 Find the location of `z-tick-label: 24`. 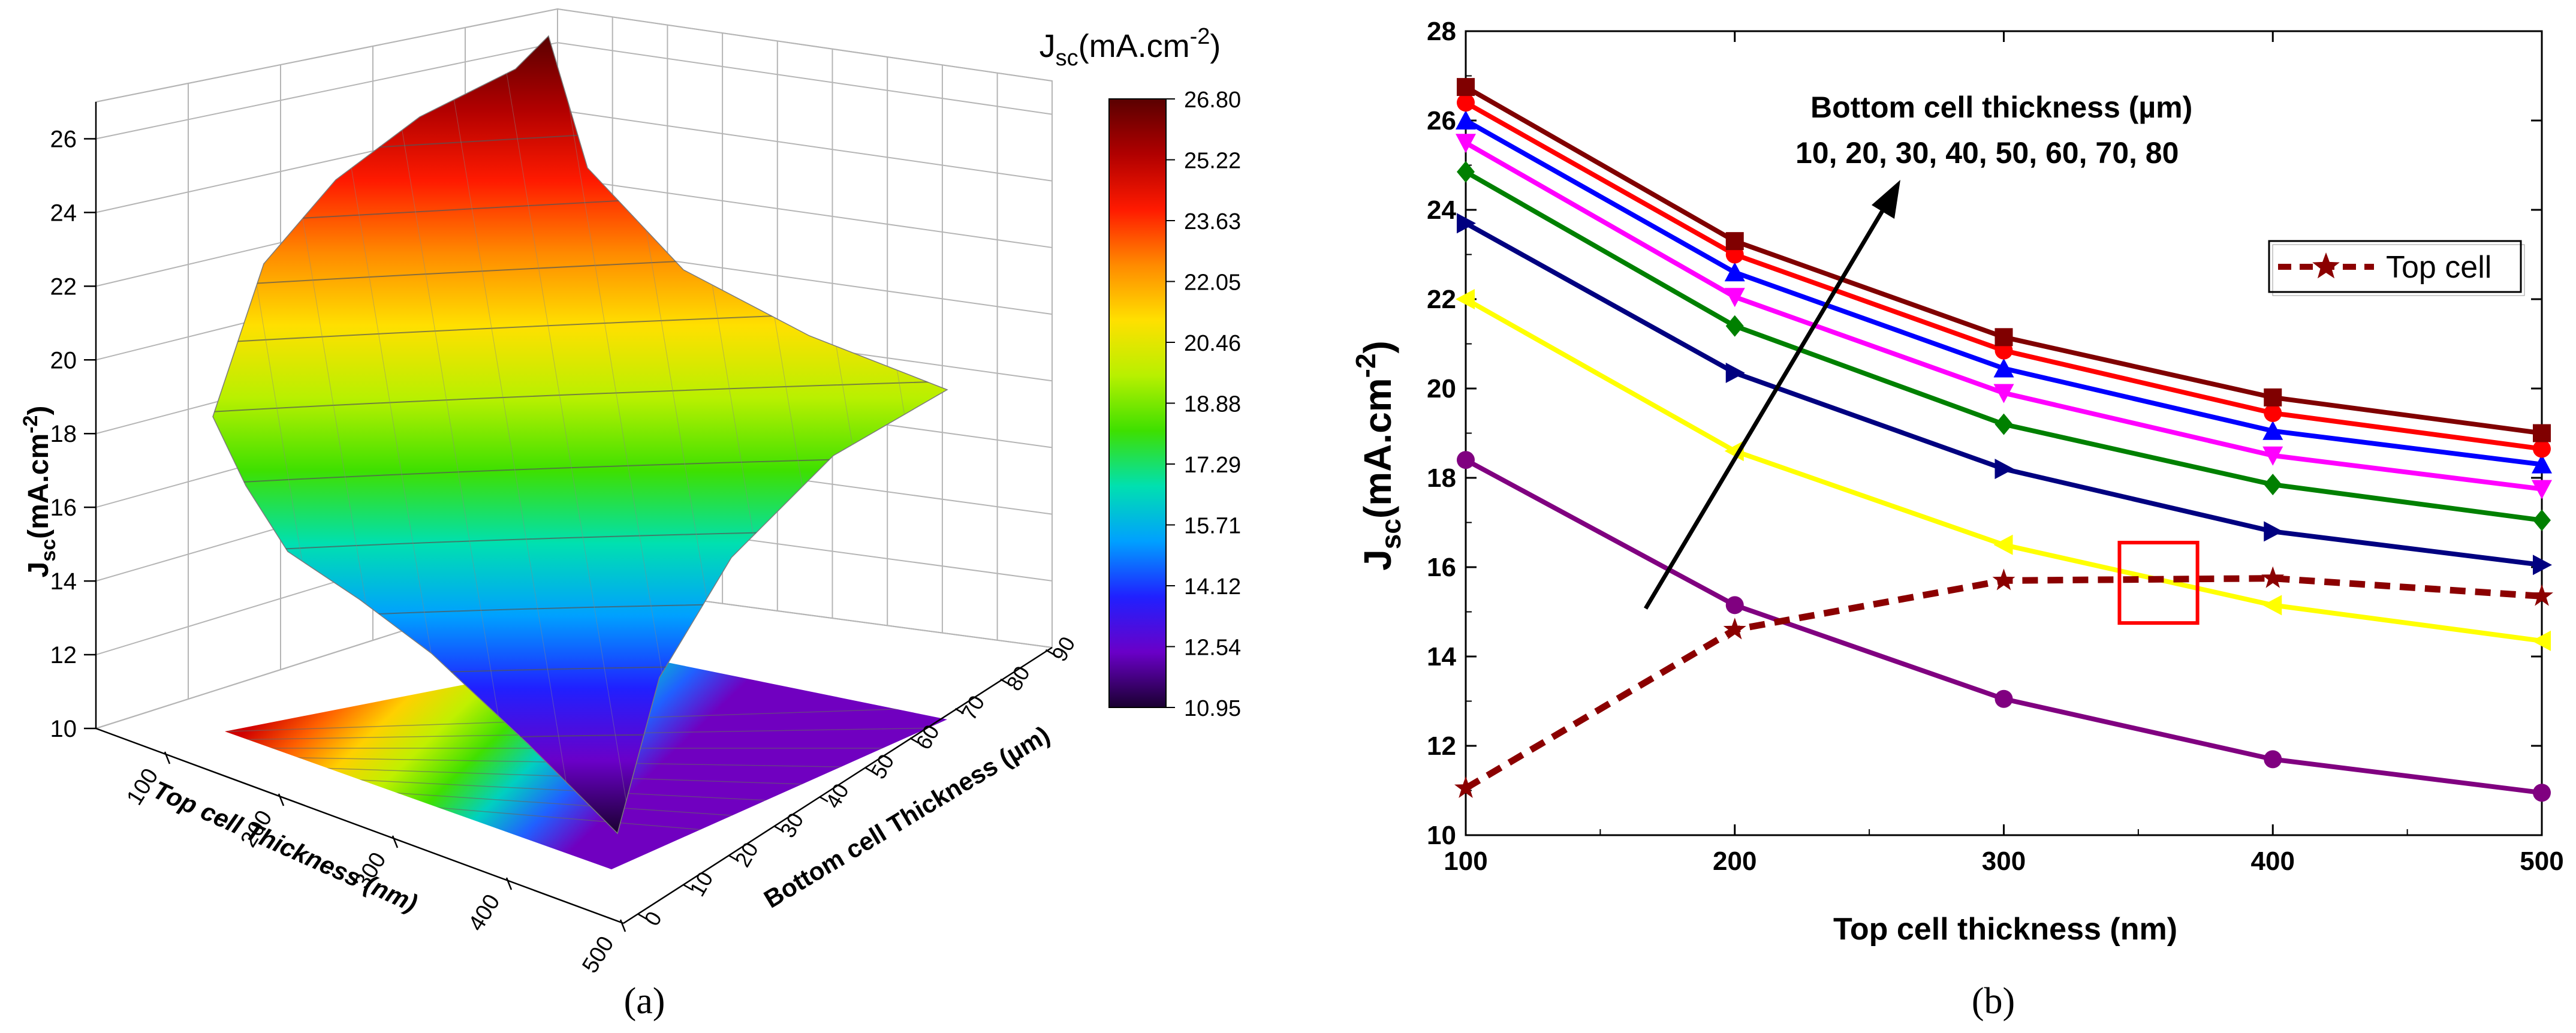

z-tick-label: 24 is located at coordinates (64, 213).